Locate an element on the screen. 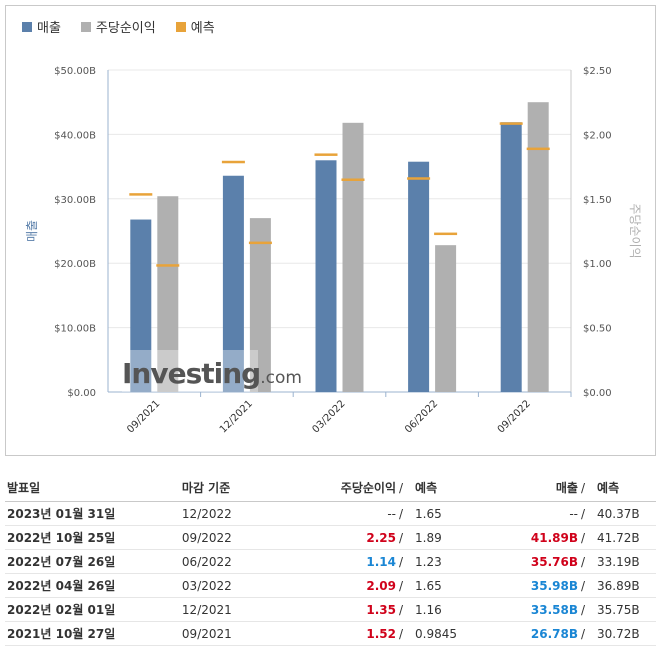 The width and height of the screenshot is (660, 649). y-tick-label-right: $0.00 is located at coordinates (597, 393).